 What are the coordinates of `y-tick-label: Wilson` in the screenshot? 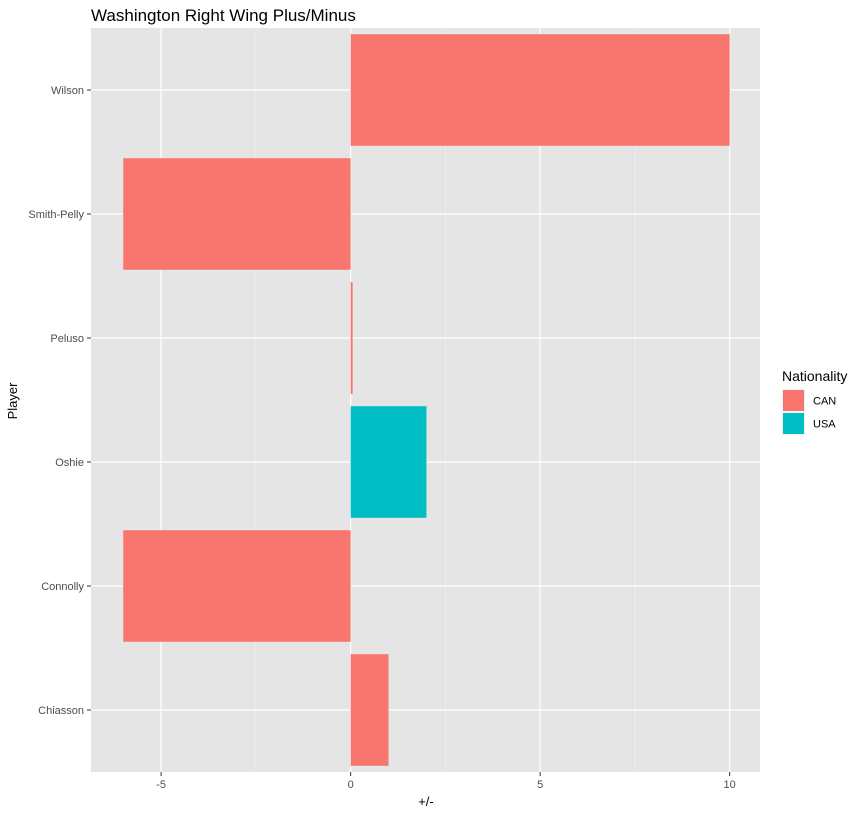 It's located at (67, 91).